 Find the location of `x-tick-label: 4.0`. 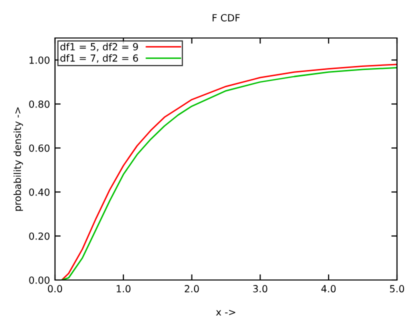

x-tick-label: 4.0 is located at coordinates (328, 288).